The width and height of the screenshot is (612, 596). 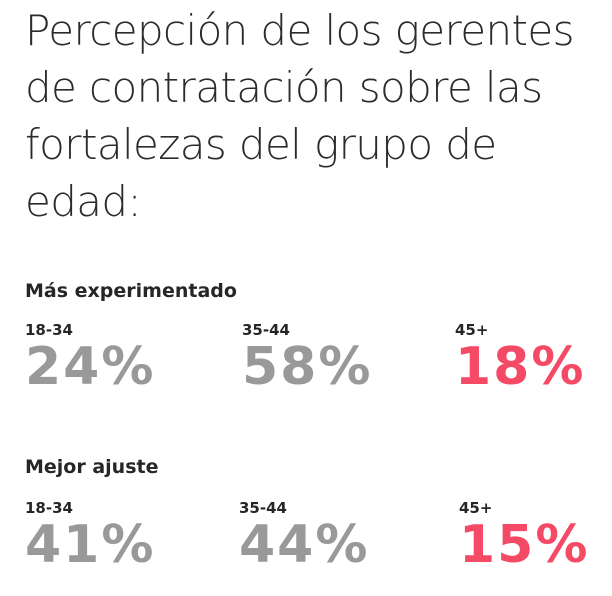 What do you see at coordinates (524, 545) in the screenshot?
I see `stat-value: 15%` at bounding box center [524, 545].